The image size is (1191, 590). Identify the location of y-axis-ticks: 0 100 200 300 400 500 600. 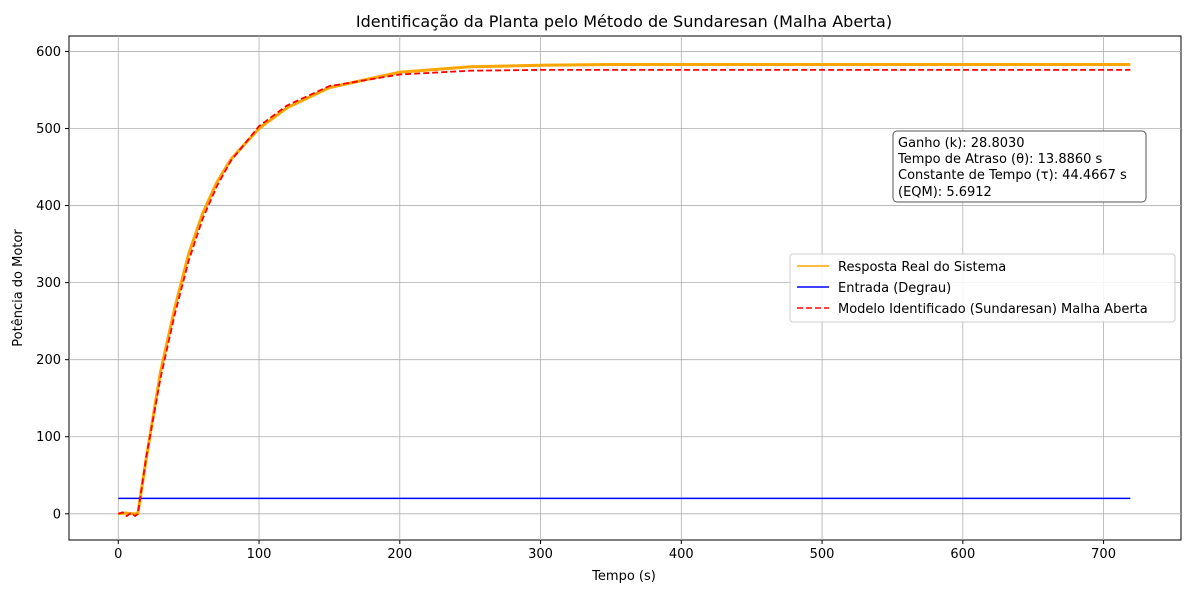
(52, 283).